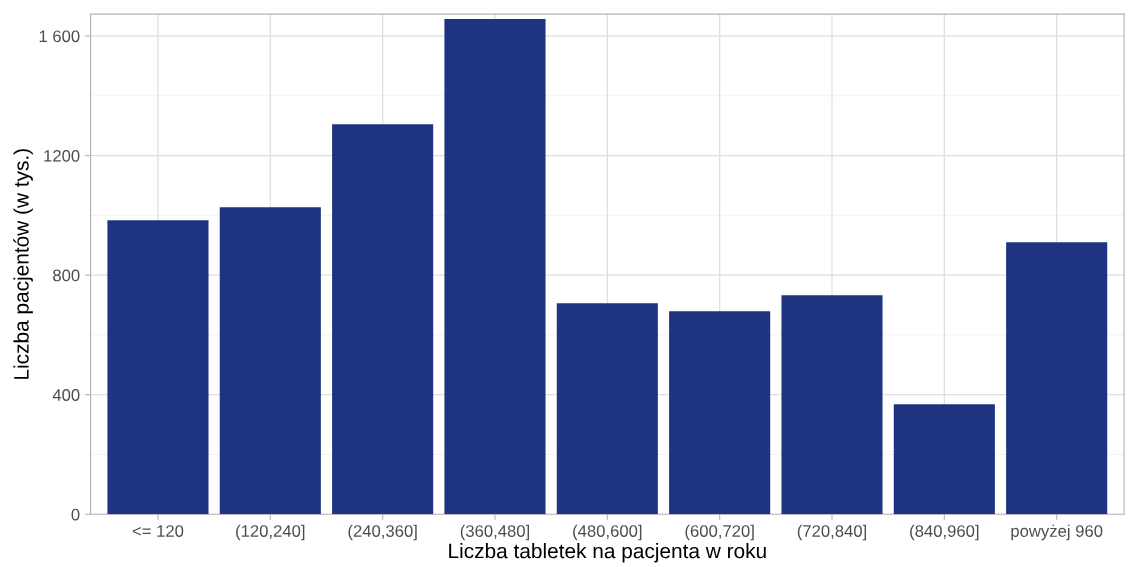 The image size is (1132, 567). What do you see at coordinates (270, 532) in the screenshot?
I see `x-tick-label: (120,240]` at bounding box center [270, 532].